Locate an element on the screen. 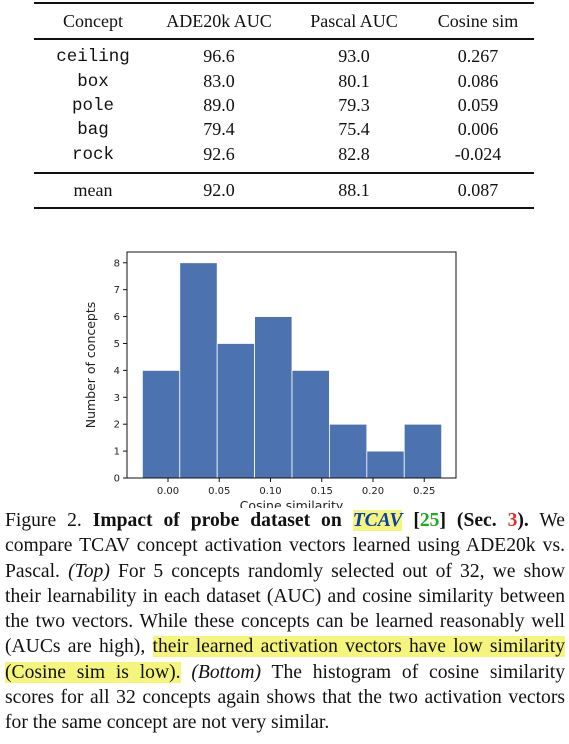  row-ade20k-auc: 79.4 is located at coordinates (219, 129).